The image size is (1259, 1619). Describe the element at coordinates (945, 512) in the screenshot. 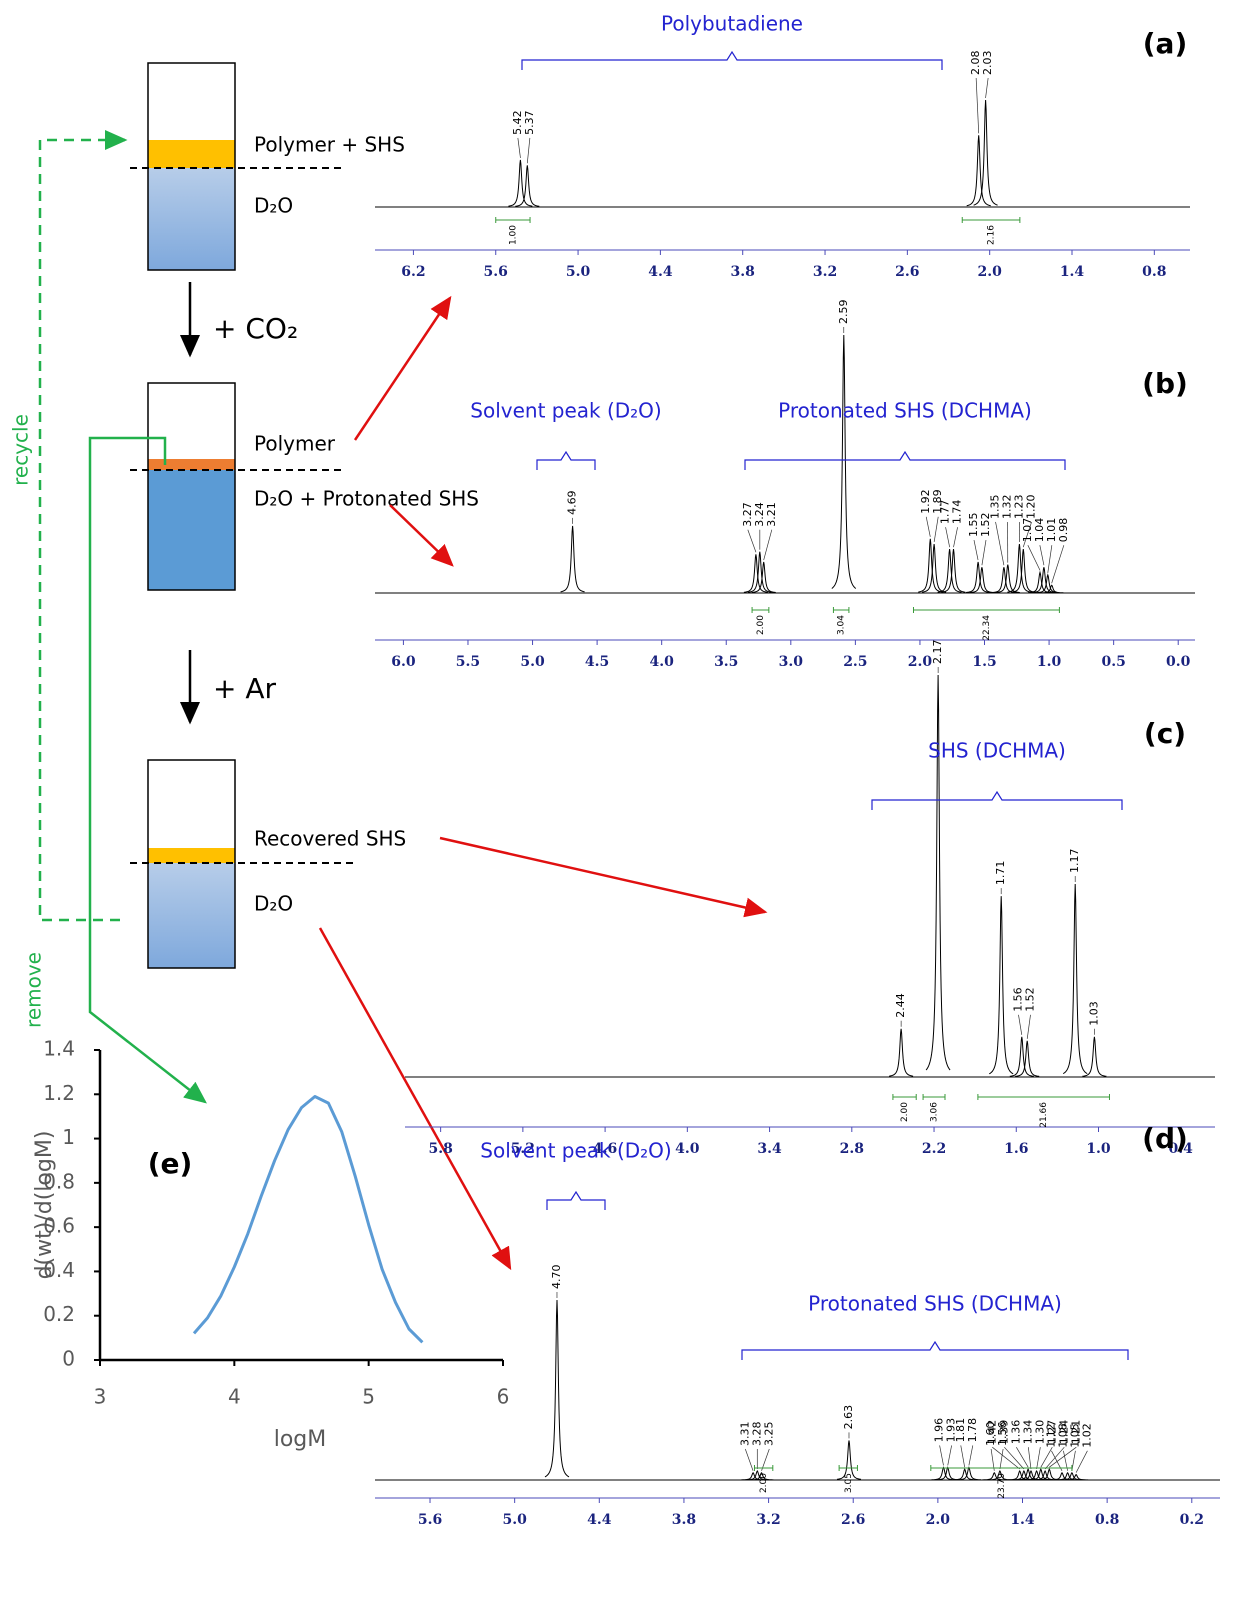

I see `peak-label: 1.77` at that location.